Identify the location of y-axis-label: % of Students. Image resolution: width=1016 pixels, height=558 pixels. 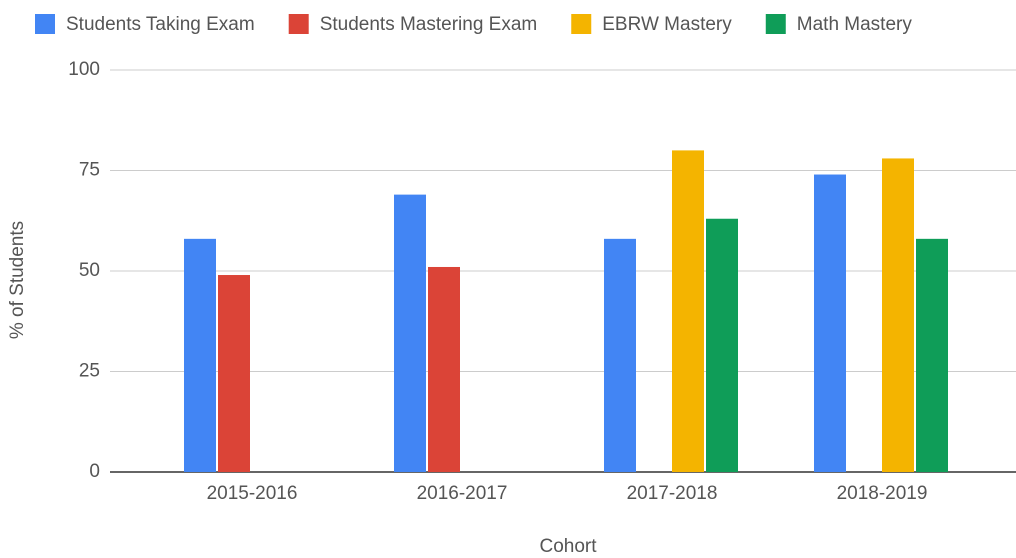
(17, 280).